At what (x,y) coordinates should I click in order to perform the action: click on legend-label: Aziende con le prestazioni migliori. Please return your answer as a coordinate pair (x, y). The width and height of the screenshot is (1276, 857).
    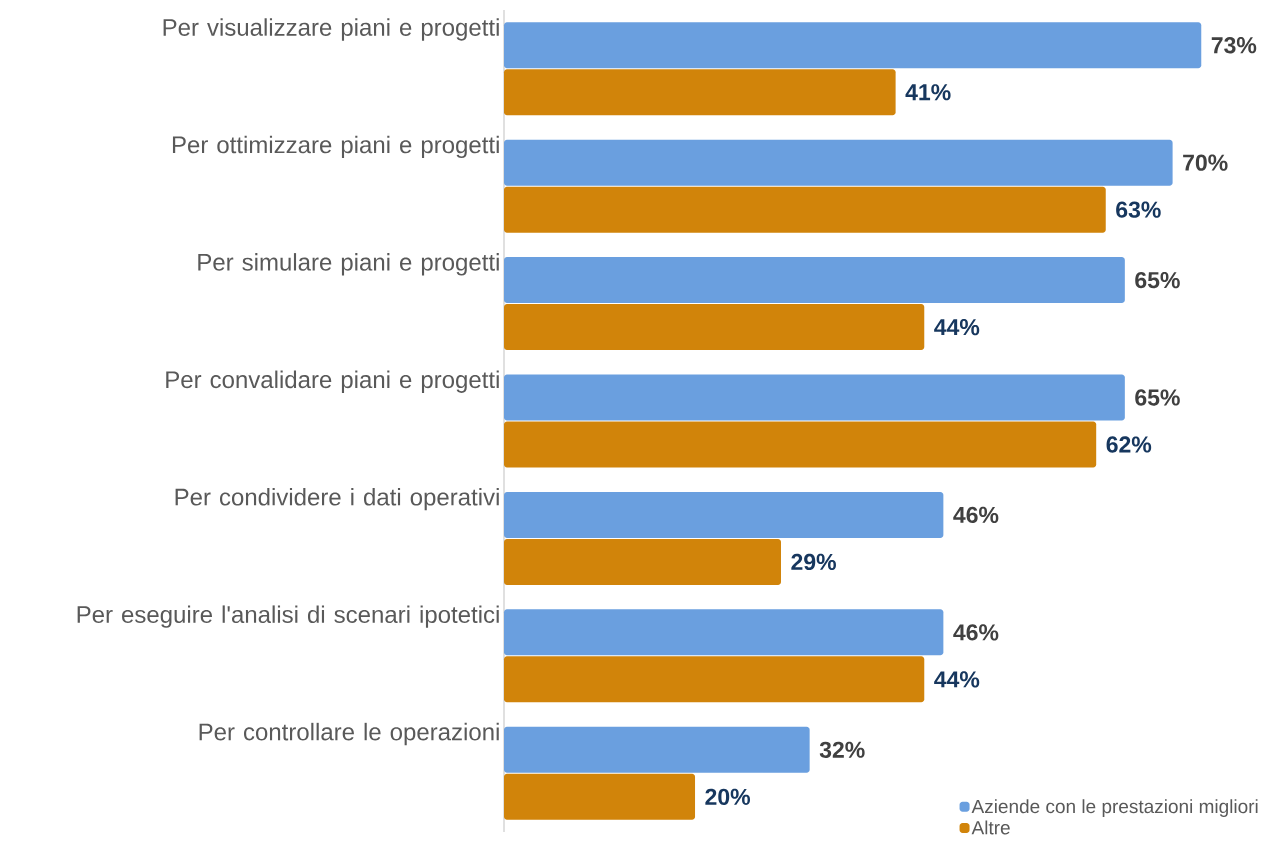
    Looking at the image, I should click on (1114, 808).